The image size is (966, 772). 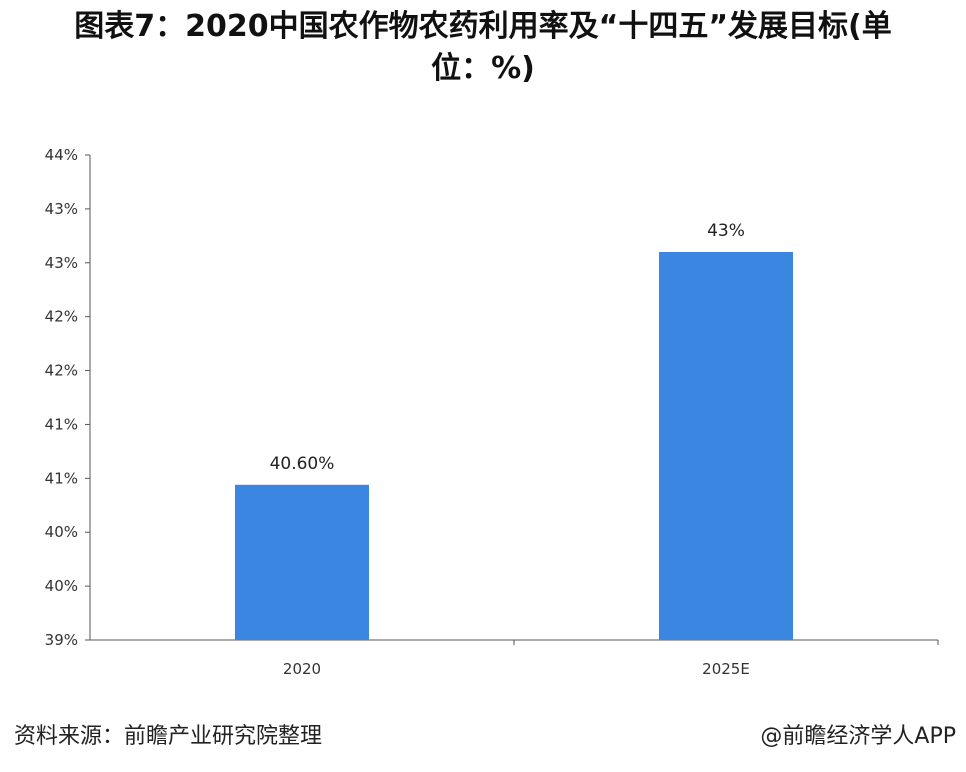 What do you see at coordinates (858, 736) in the screenshot?
I see `brand-credit: @前瞻经济学人APP` at bounding box center [858, 736].